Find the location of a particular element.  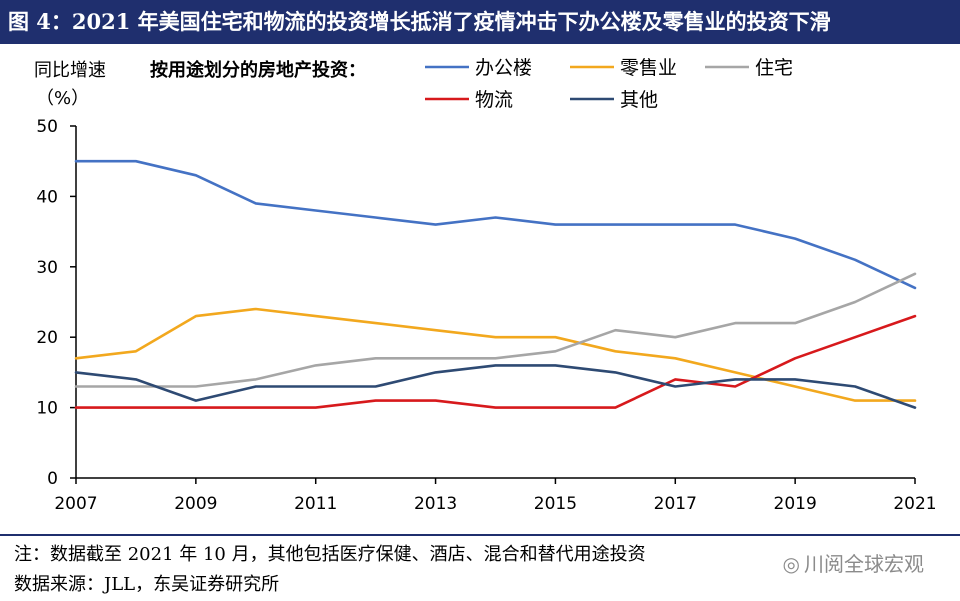

wechat-icon: ◎ is located at coordinates (791, 564).